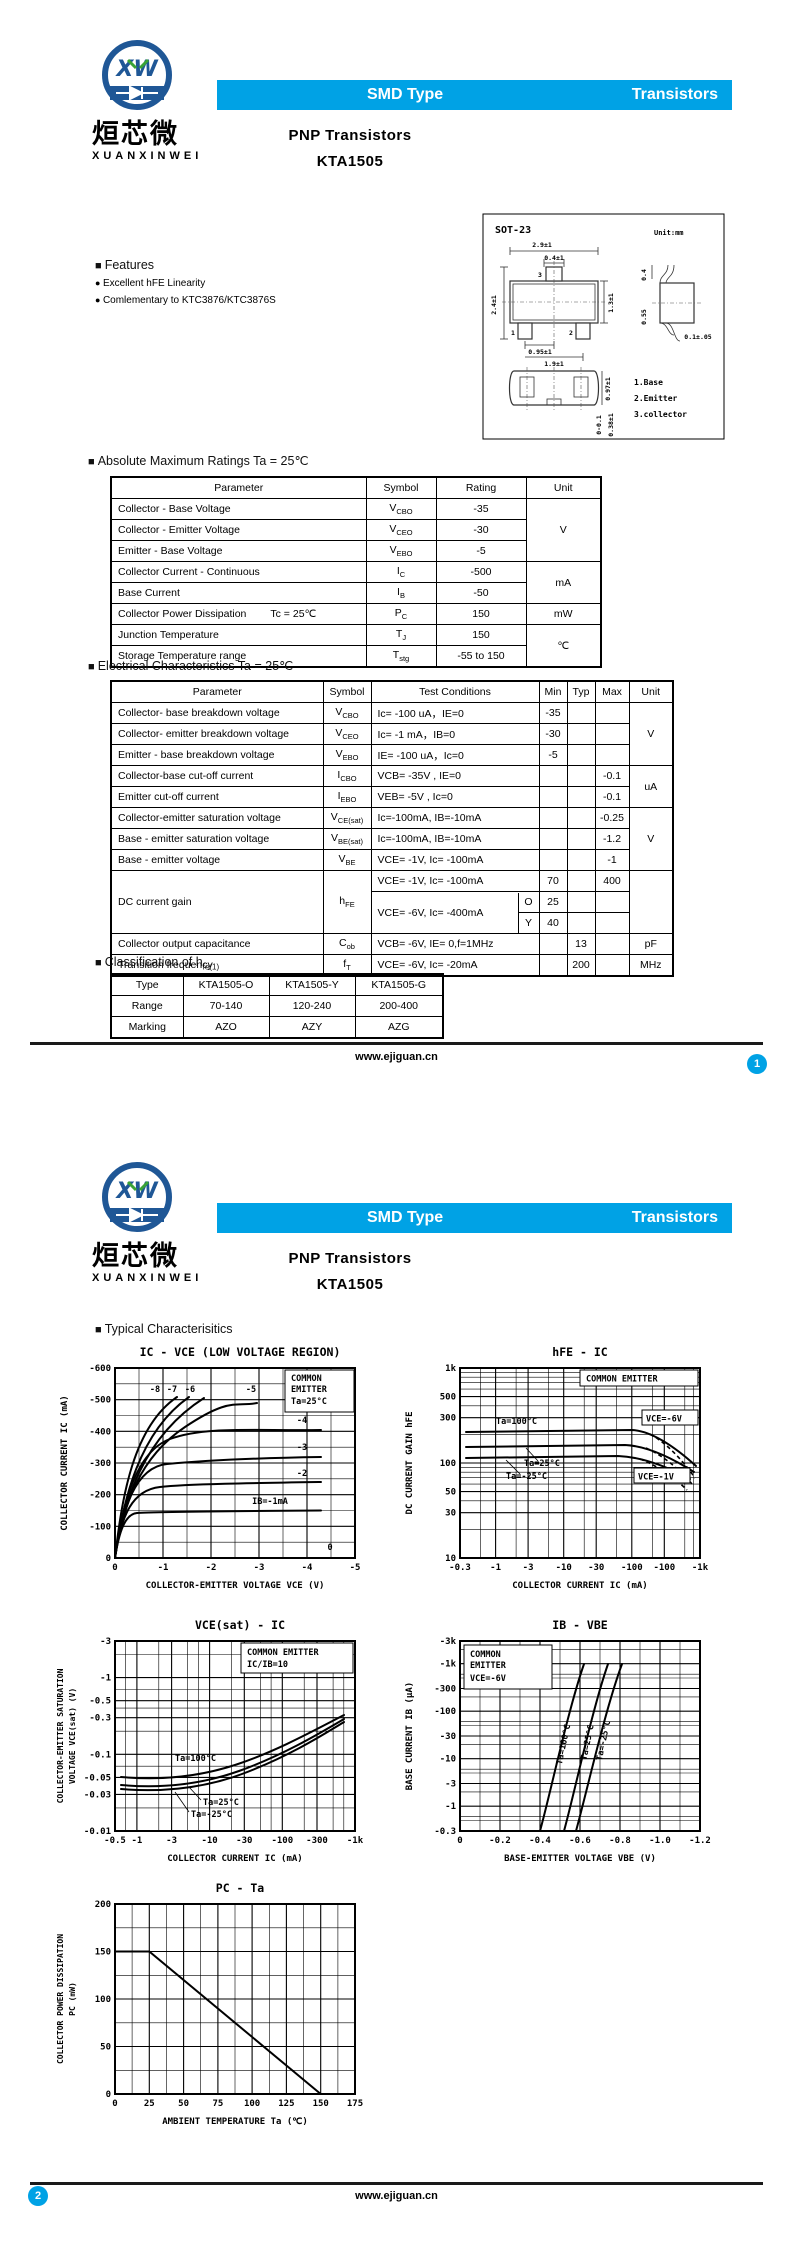 This screenshot has height=2244, width=793. Describe the element at coordinates (620, 1841) in the screenshot. I see `tick-label: -0.8` at that location.